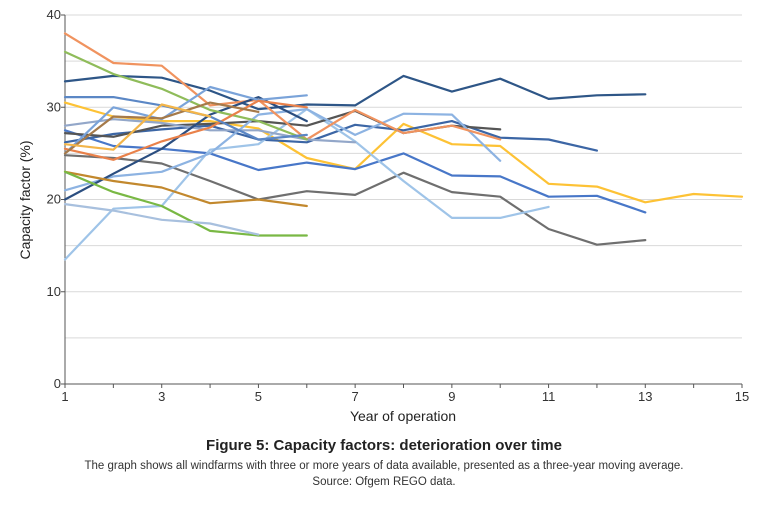 The height and width of the screenshot is (507, 768). What do you see at coordinates (742, 396) in the screenshot?
I see `x-tick-label: 15` at bounding box center [742, 396].